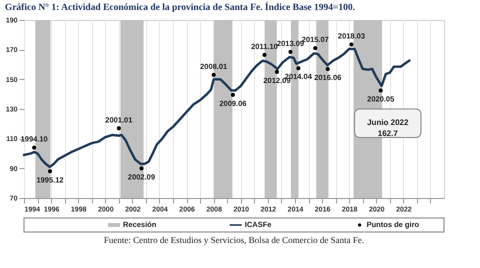 The image size is (480, 268). Describe the element at coordinates (234, 240) in the screenshot. I see `source-note: Fuente: Centro de Estudios y Servicios, Bolsa de Comercio de Santa Fe.` at that location.